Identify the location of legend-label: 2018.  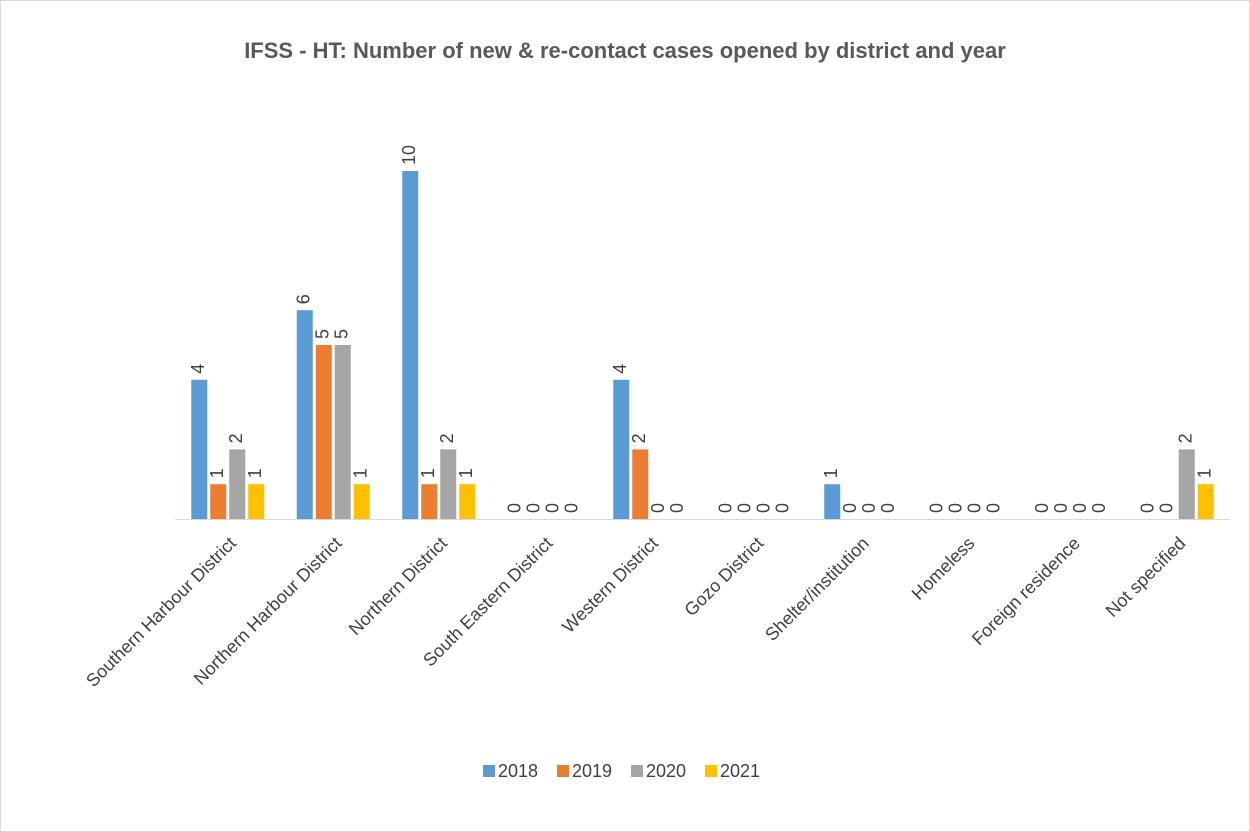
(518, 771).